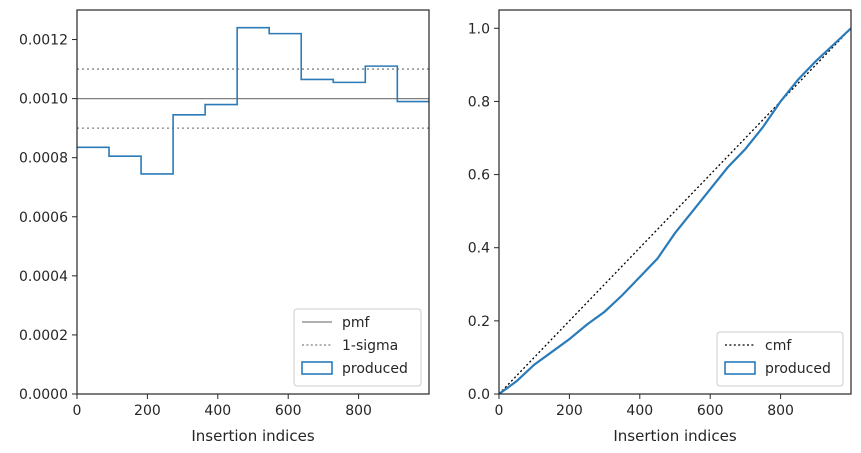  Describe the element at coordinates (479, 102) in the screenshot. I see `y-tick-label-right-4: 0.8` at that location.